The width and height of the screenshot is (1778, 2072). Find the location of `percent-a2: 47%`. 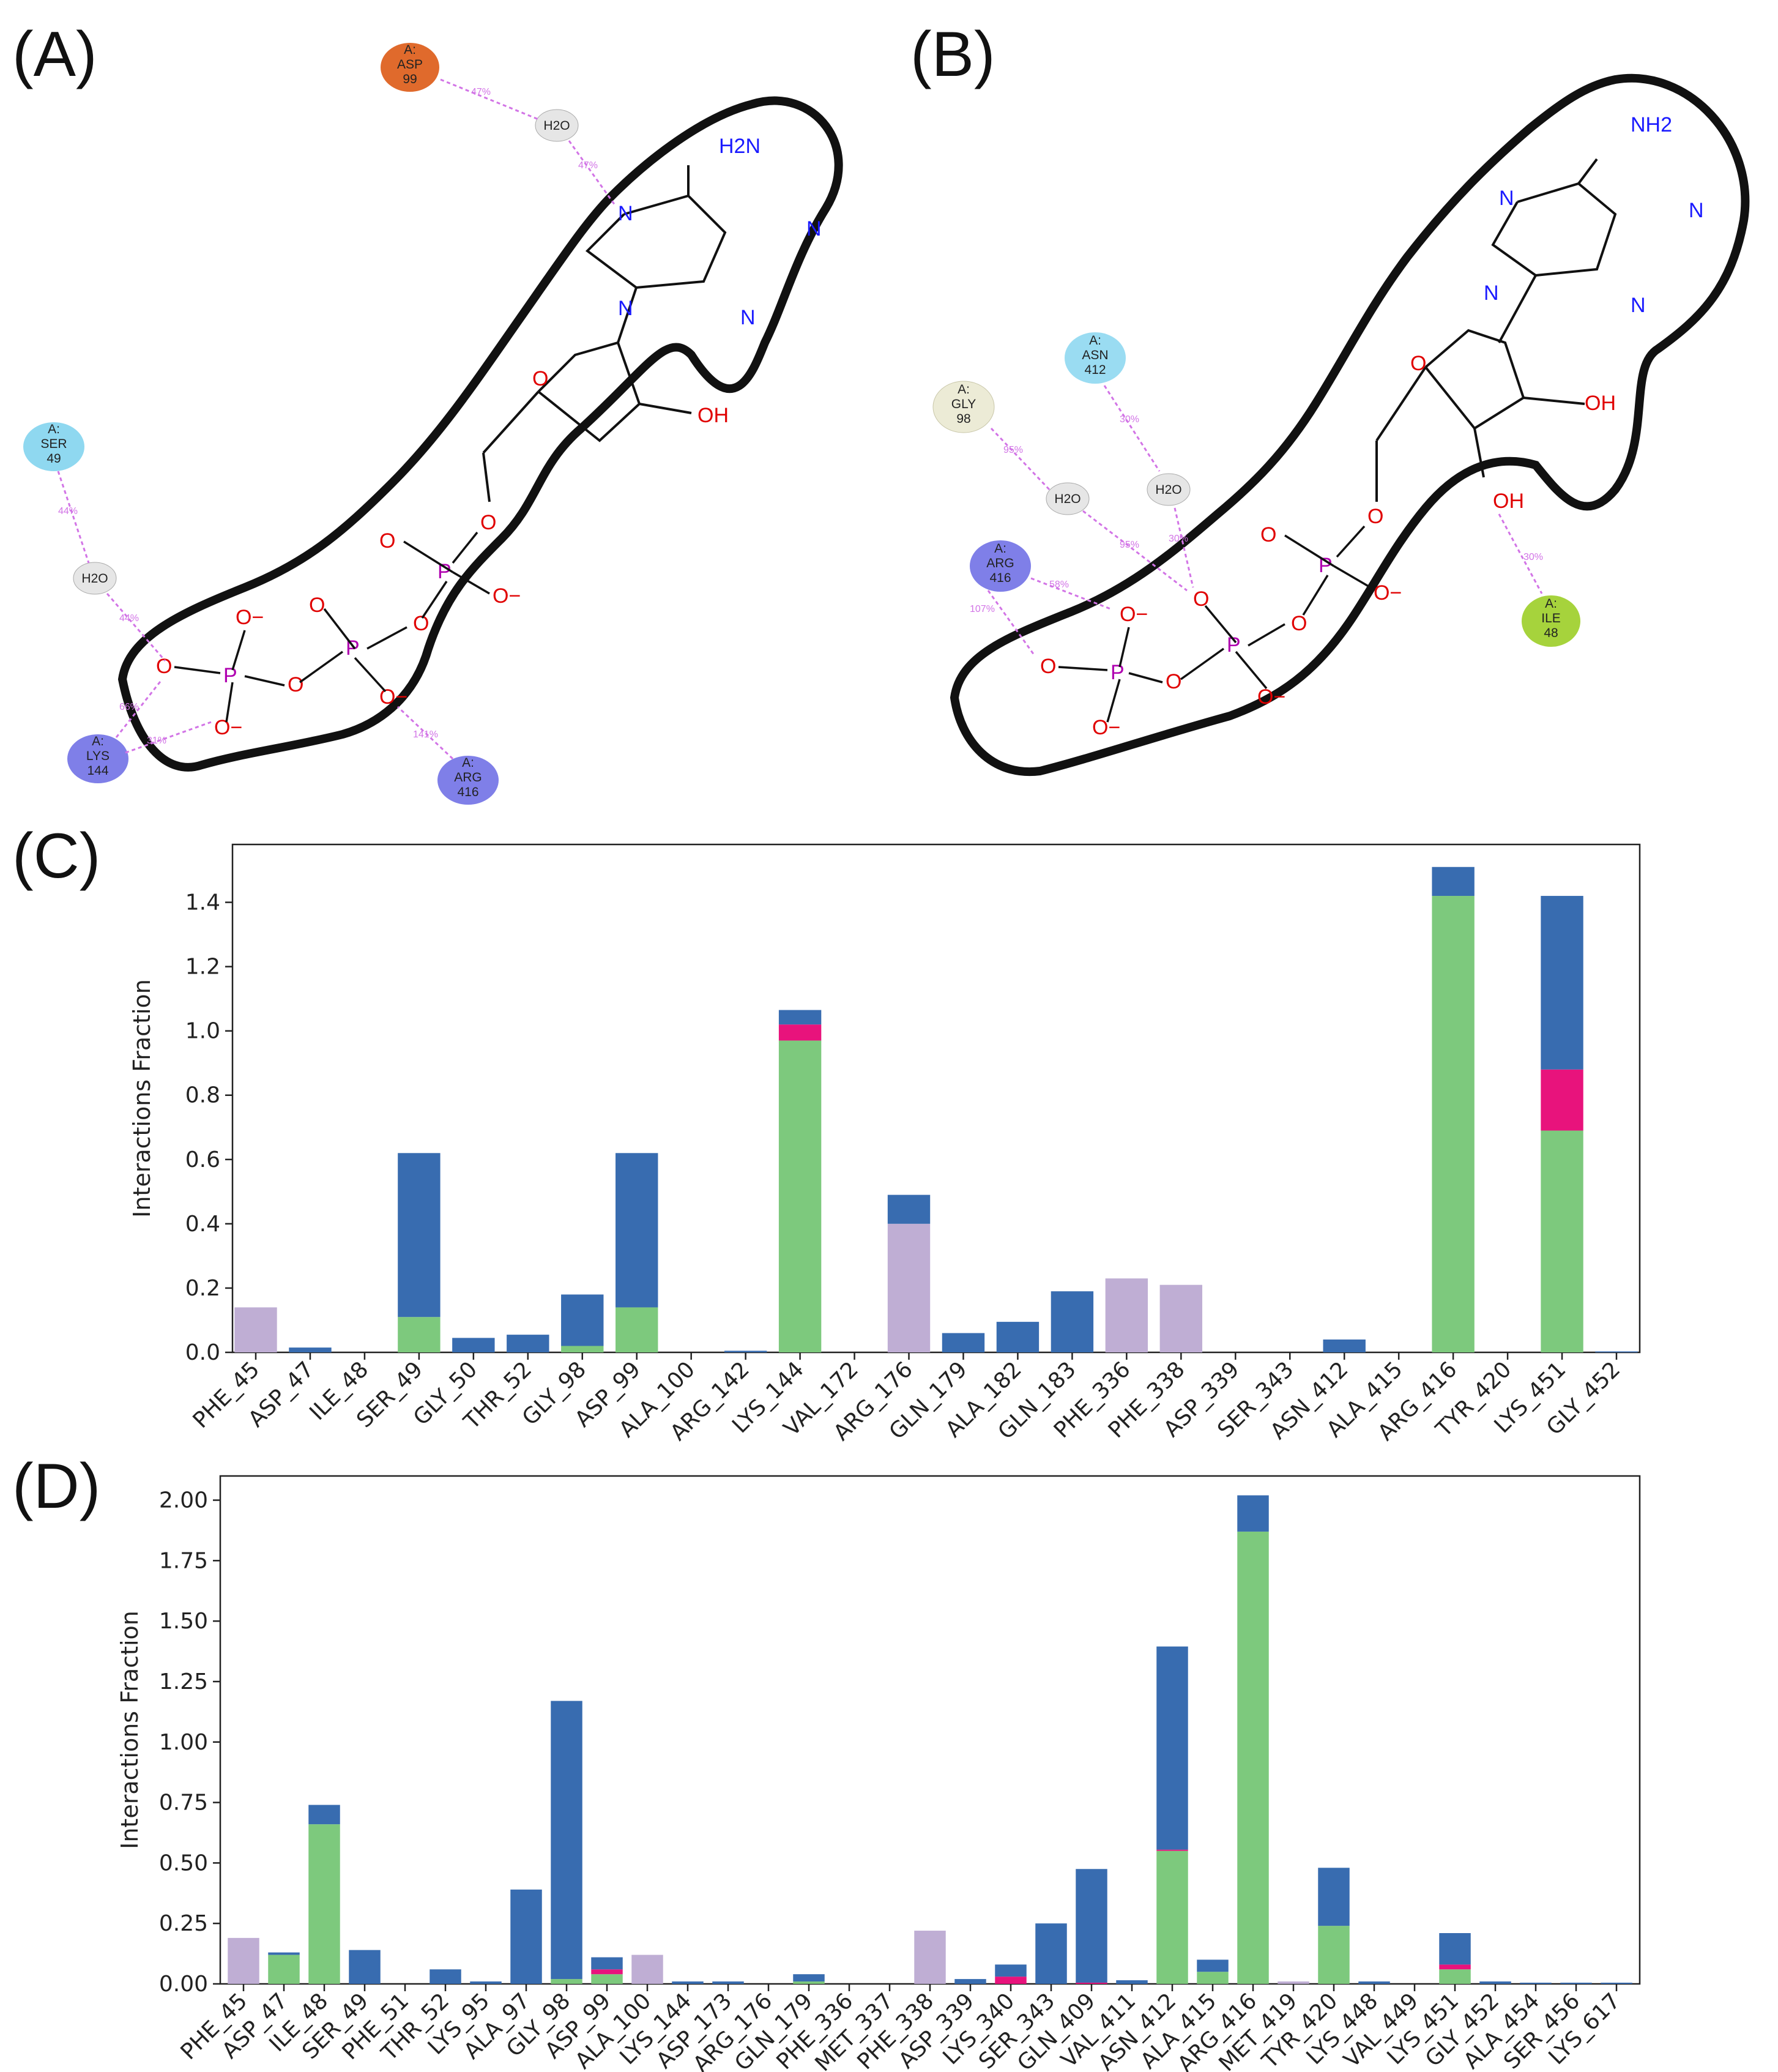

percent-a2: 47% is located at coordinates (588, 165).